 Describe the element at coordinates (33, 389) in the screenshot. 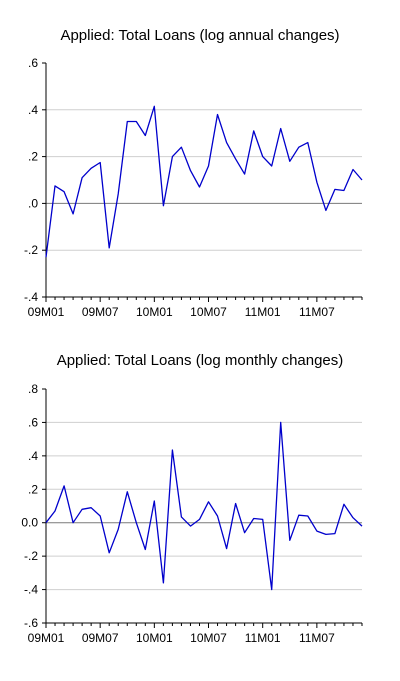

I see `y-tick-label: .8` at that location.